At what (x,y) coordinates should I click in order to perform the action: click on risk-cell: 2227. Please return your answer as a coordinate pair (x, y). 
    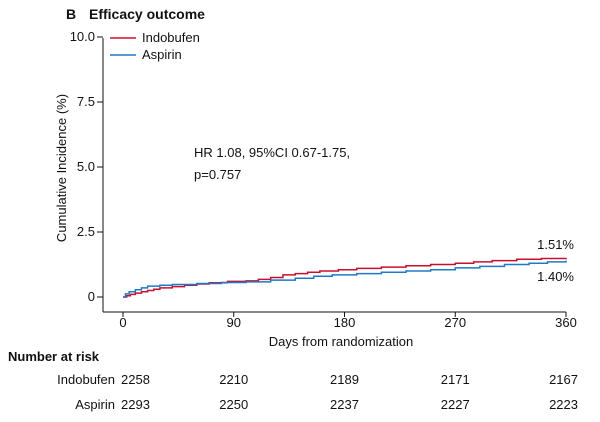
    Looking at the image, I should click on (455, 404).